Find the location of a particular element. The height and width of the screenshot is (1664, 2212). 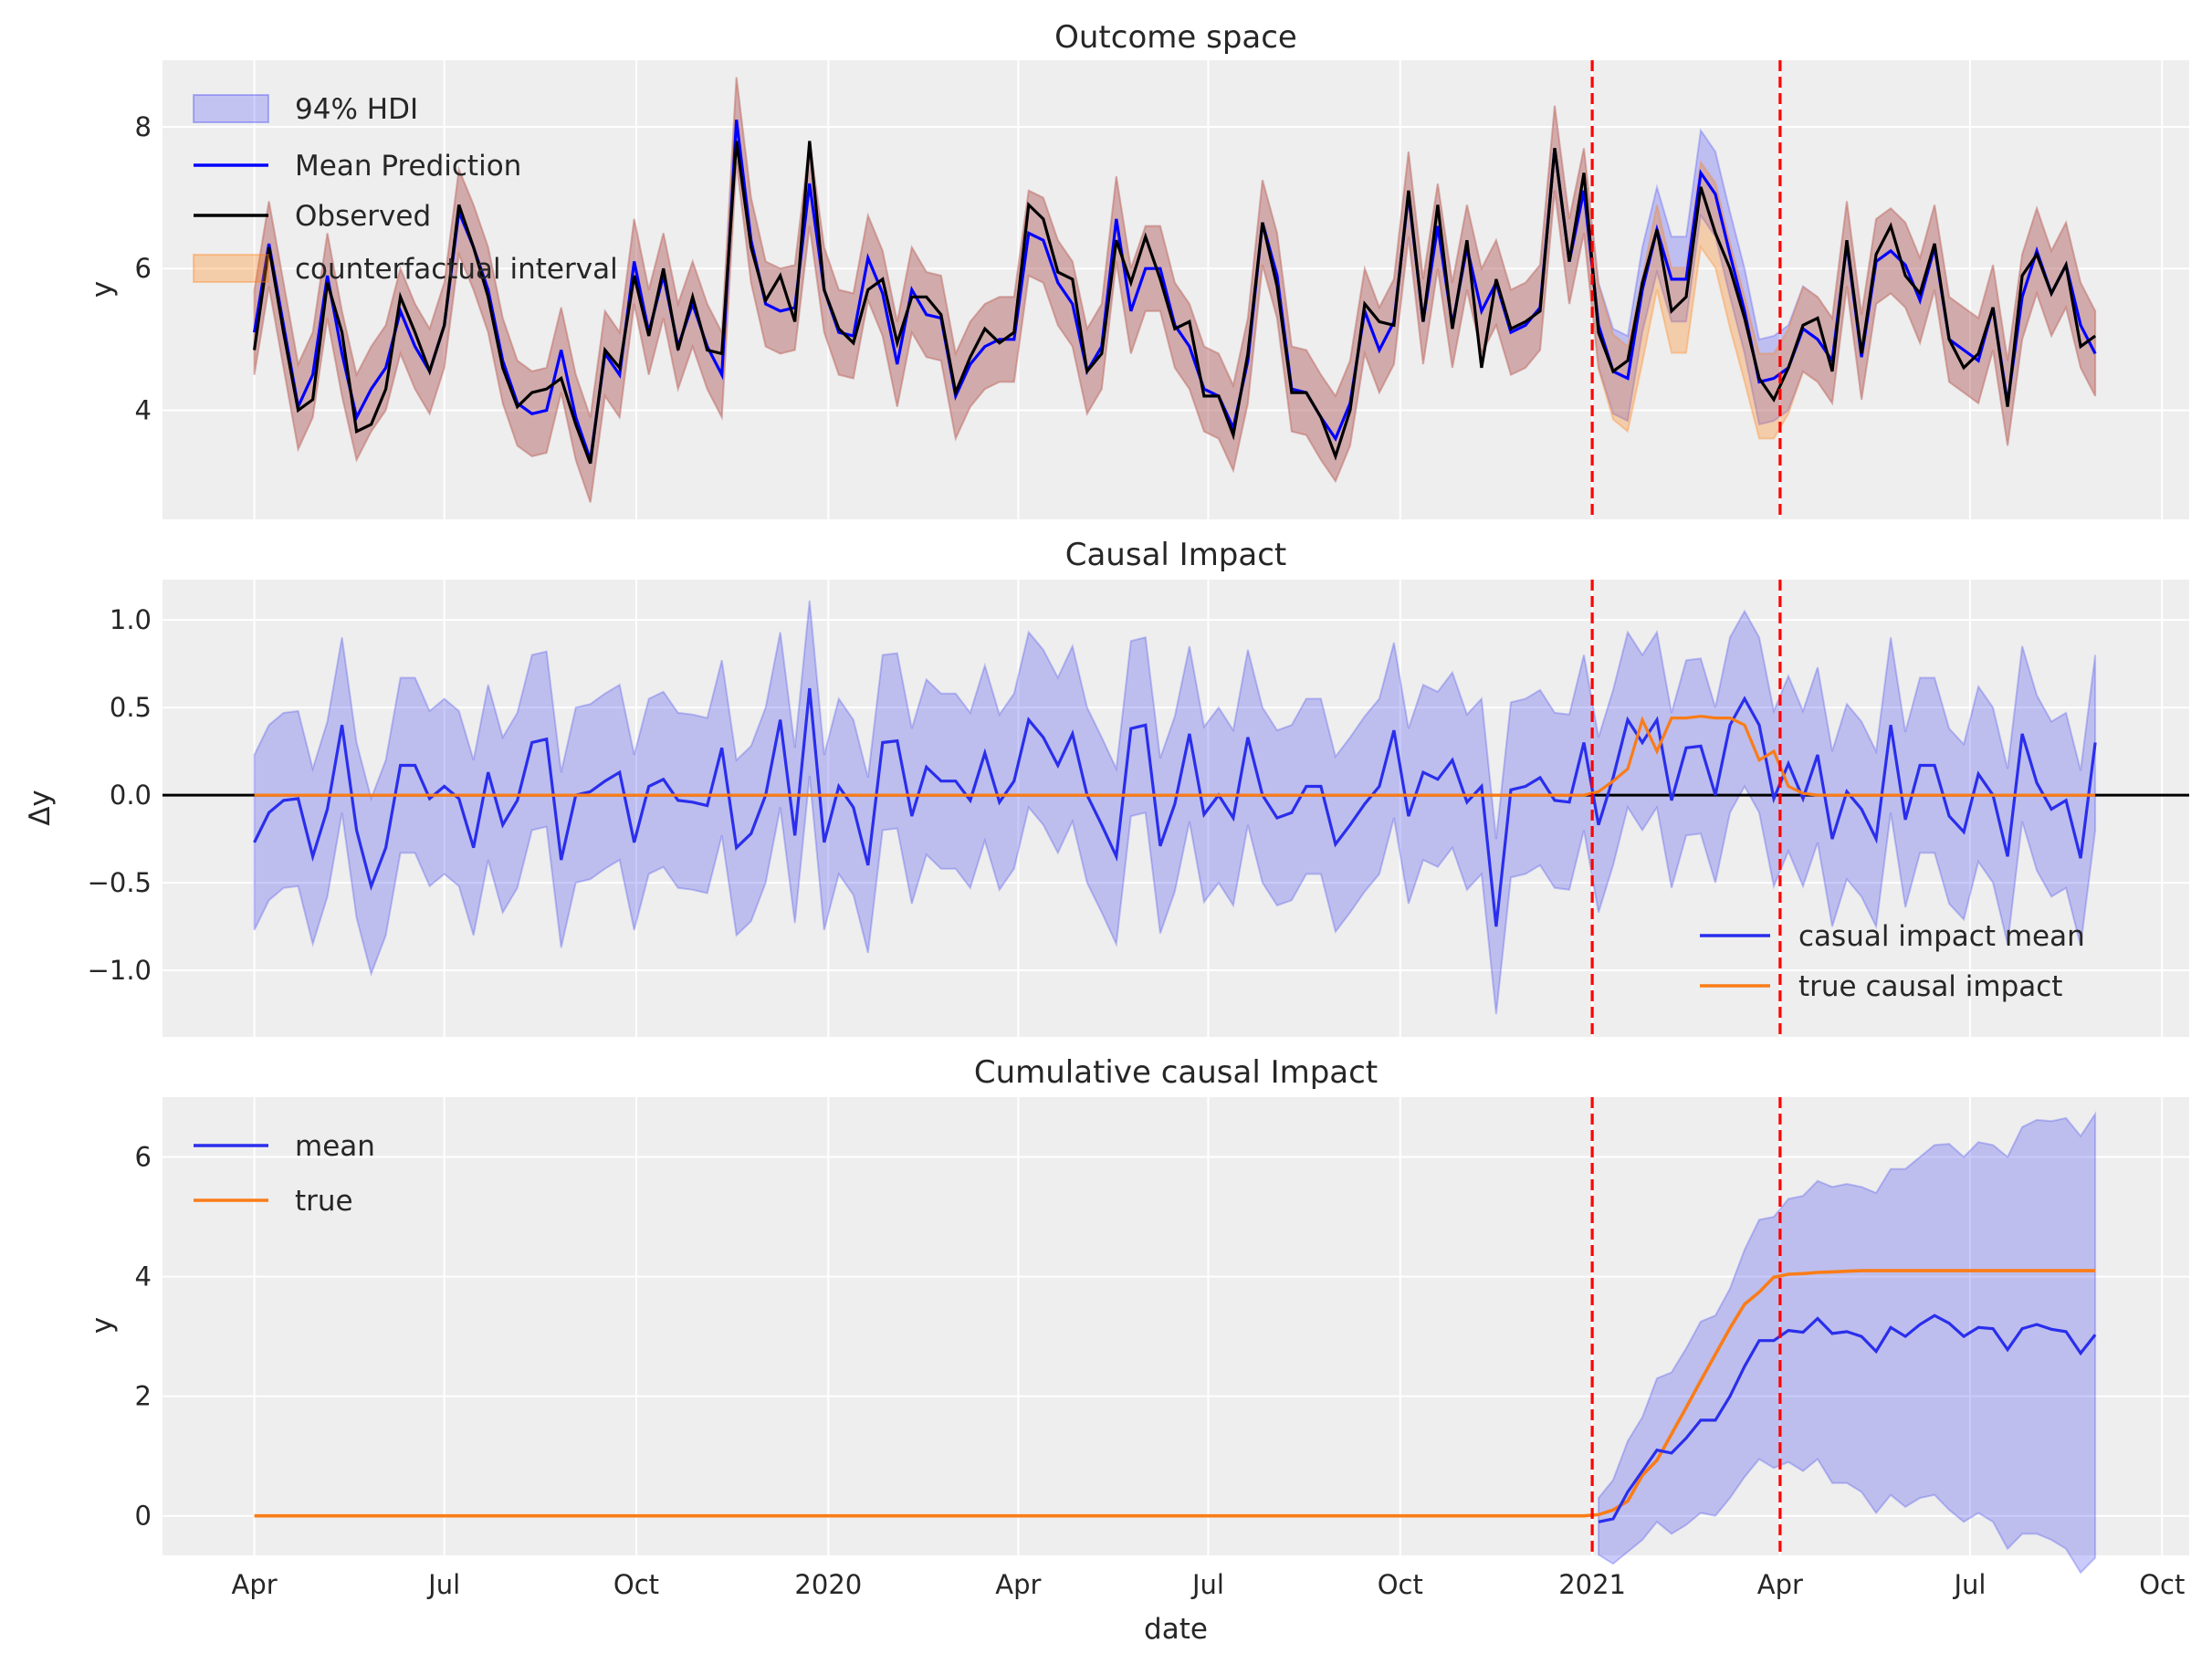

y-axis-label-causal: Δy is located at coordinates (40, 808).